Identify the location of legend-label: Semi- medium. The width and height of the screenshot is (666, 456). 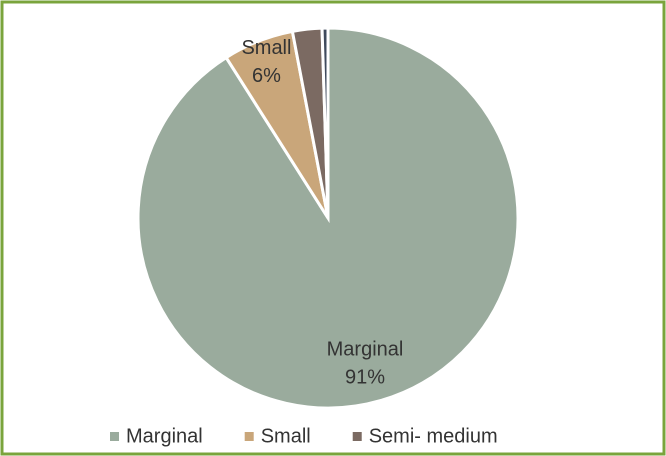
(433, 436).